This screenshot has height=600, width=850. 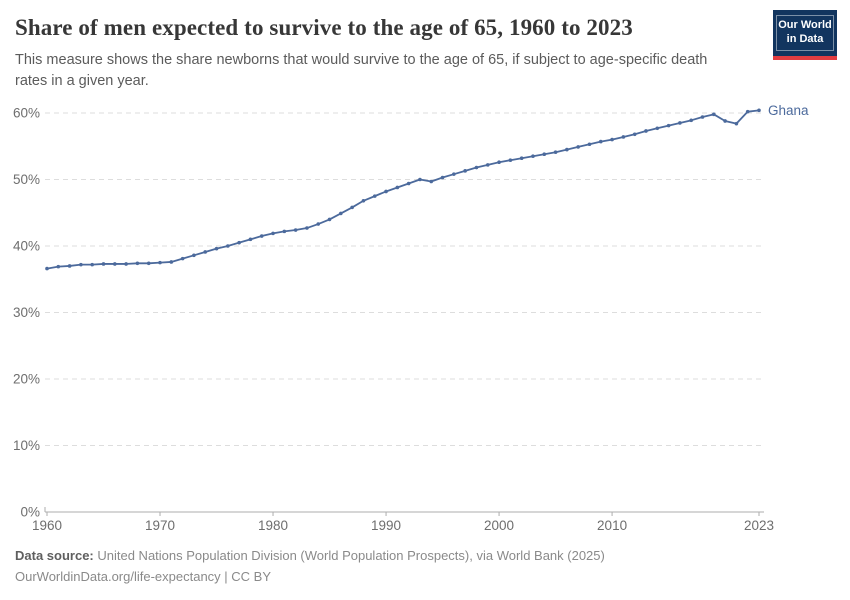 What do you see at coordinates (363, 200) in the screenshot?
I see `data-point-1988` at bounding box center [363, 200].